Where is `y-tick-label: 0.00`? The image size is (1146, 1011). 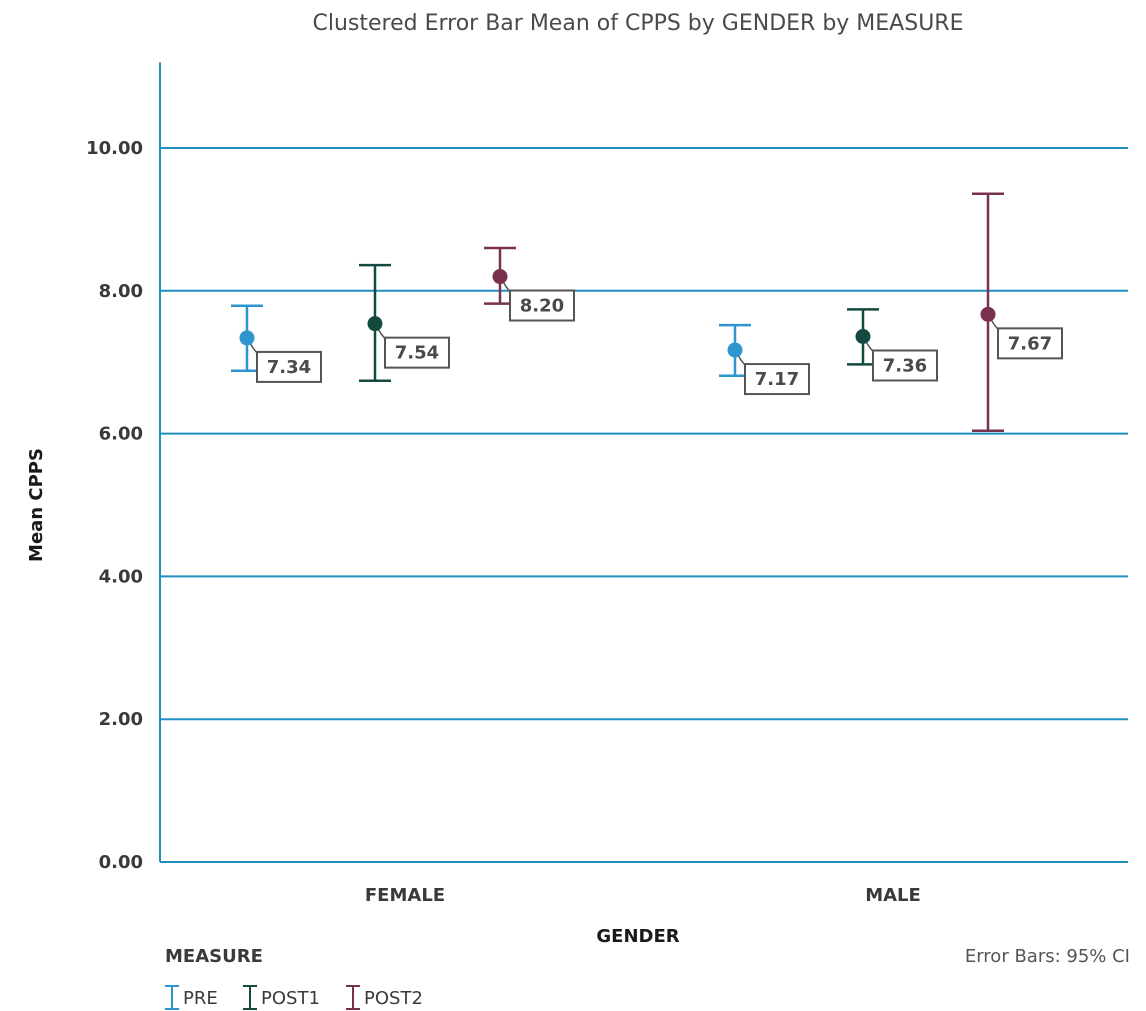
y-tick-label: 0.00 is located at coordinates (121, 862).